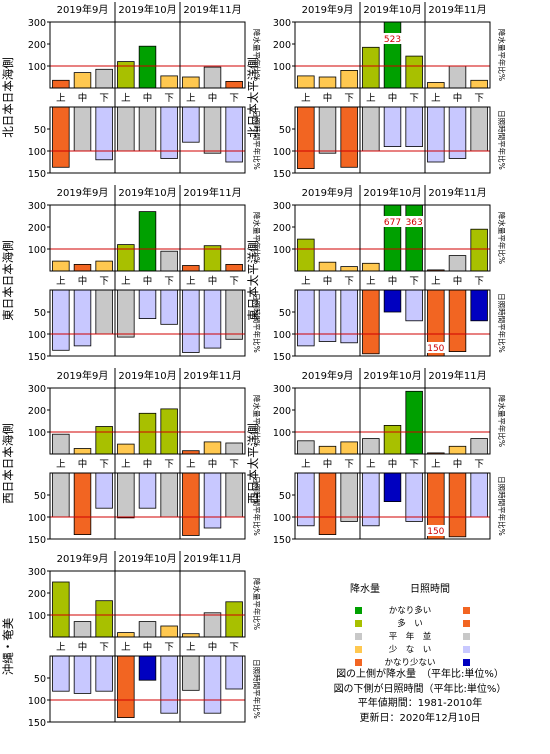 The height and width of the screenshot is (754, 550). I want to click on region-label: 沖縄・奄美, so click(8, 646).